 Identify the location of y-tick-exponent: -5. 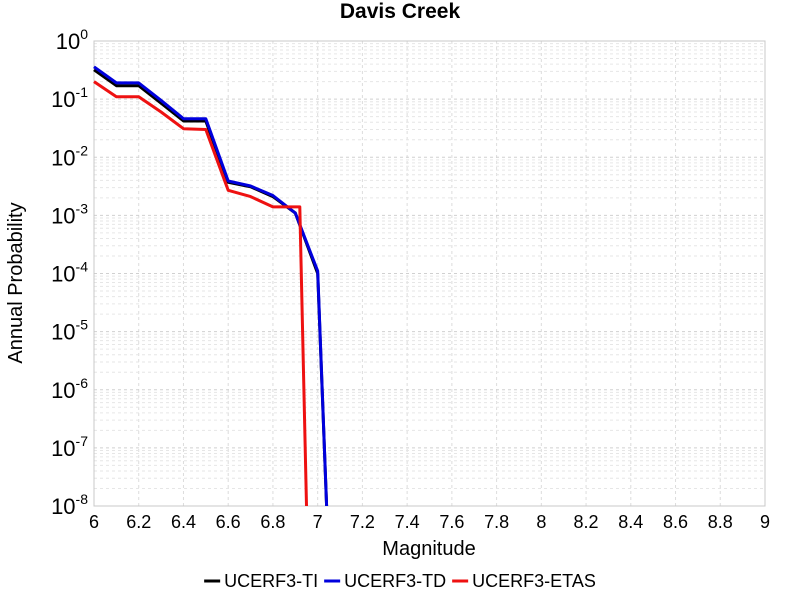
(82, 325).